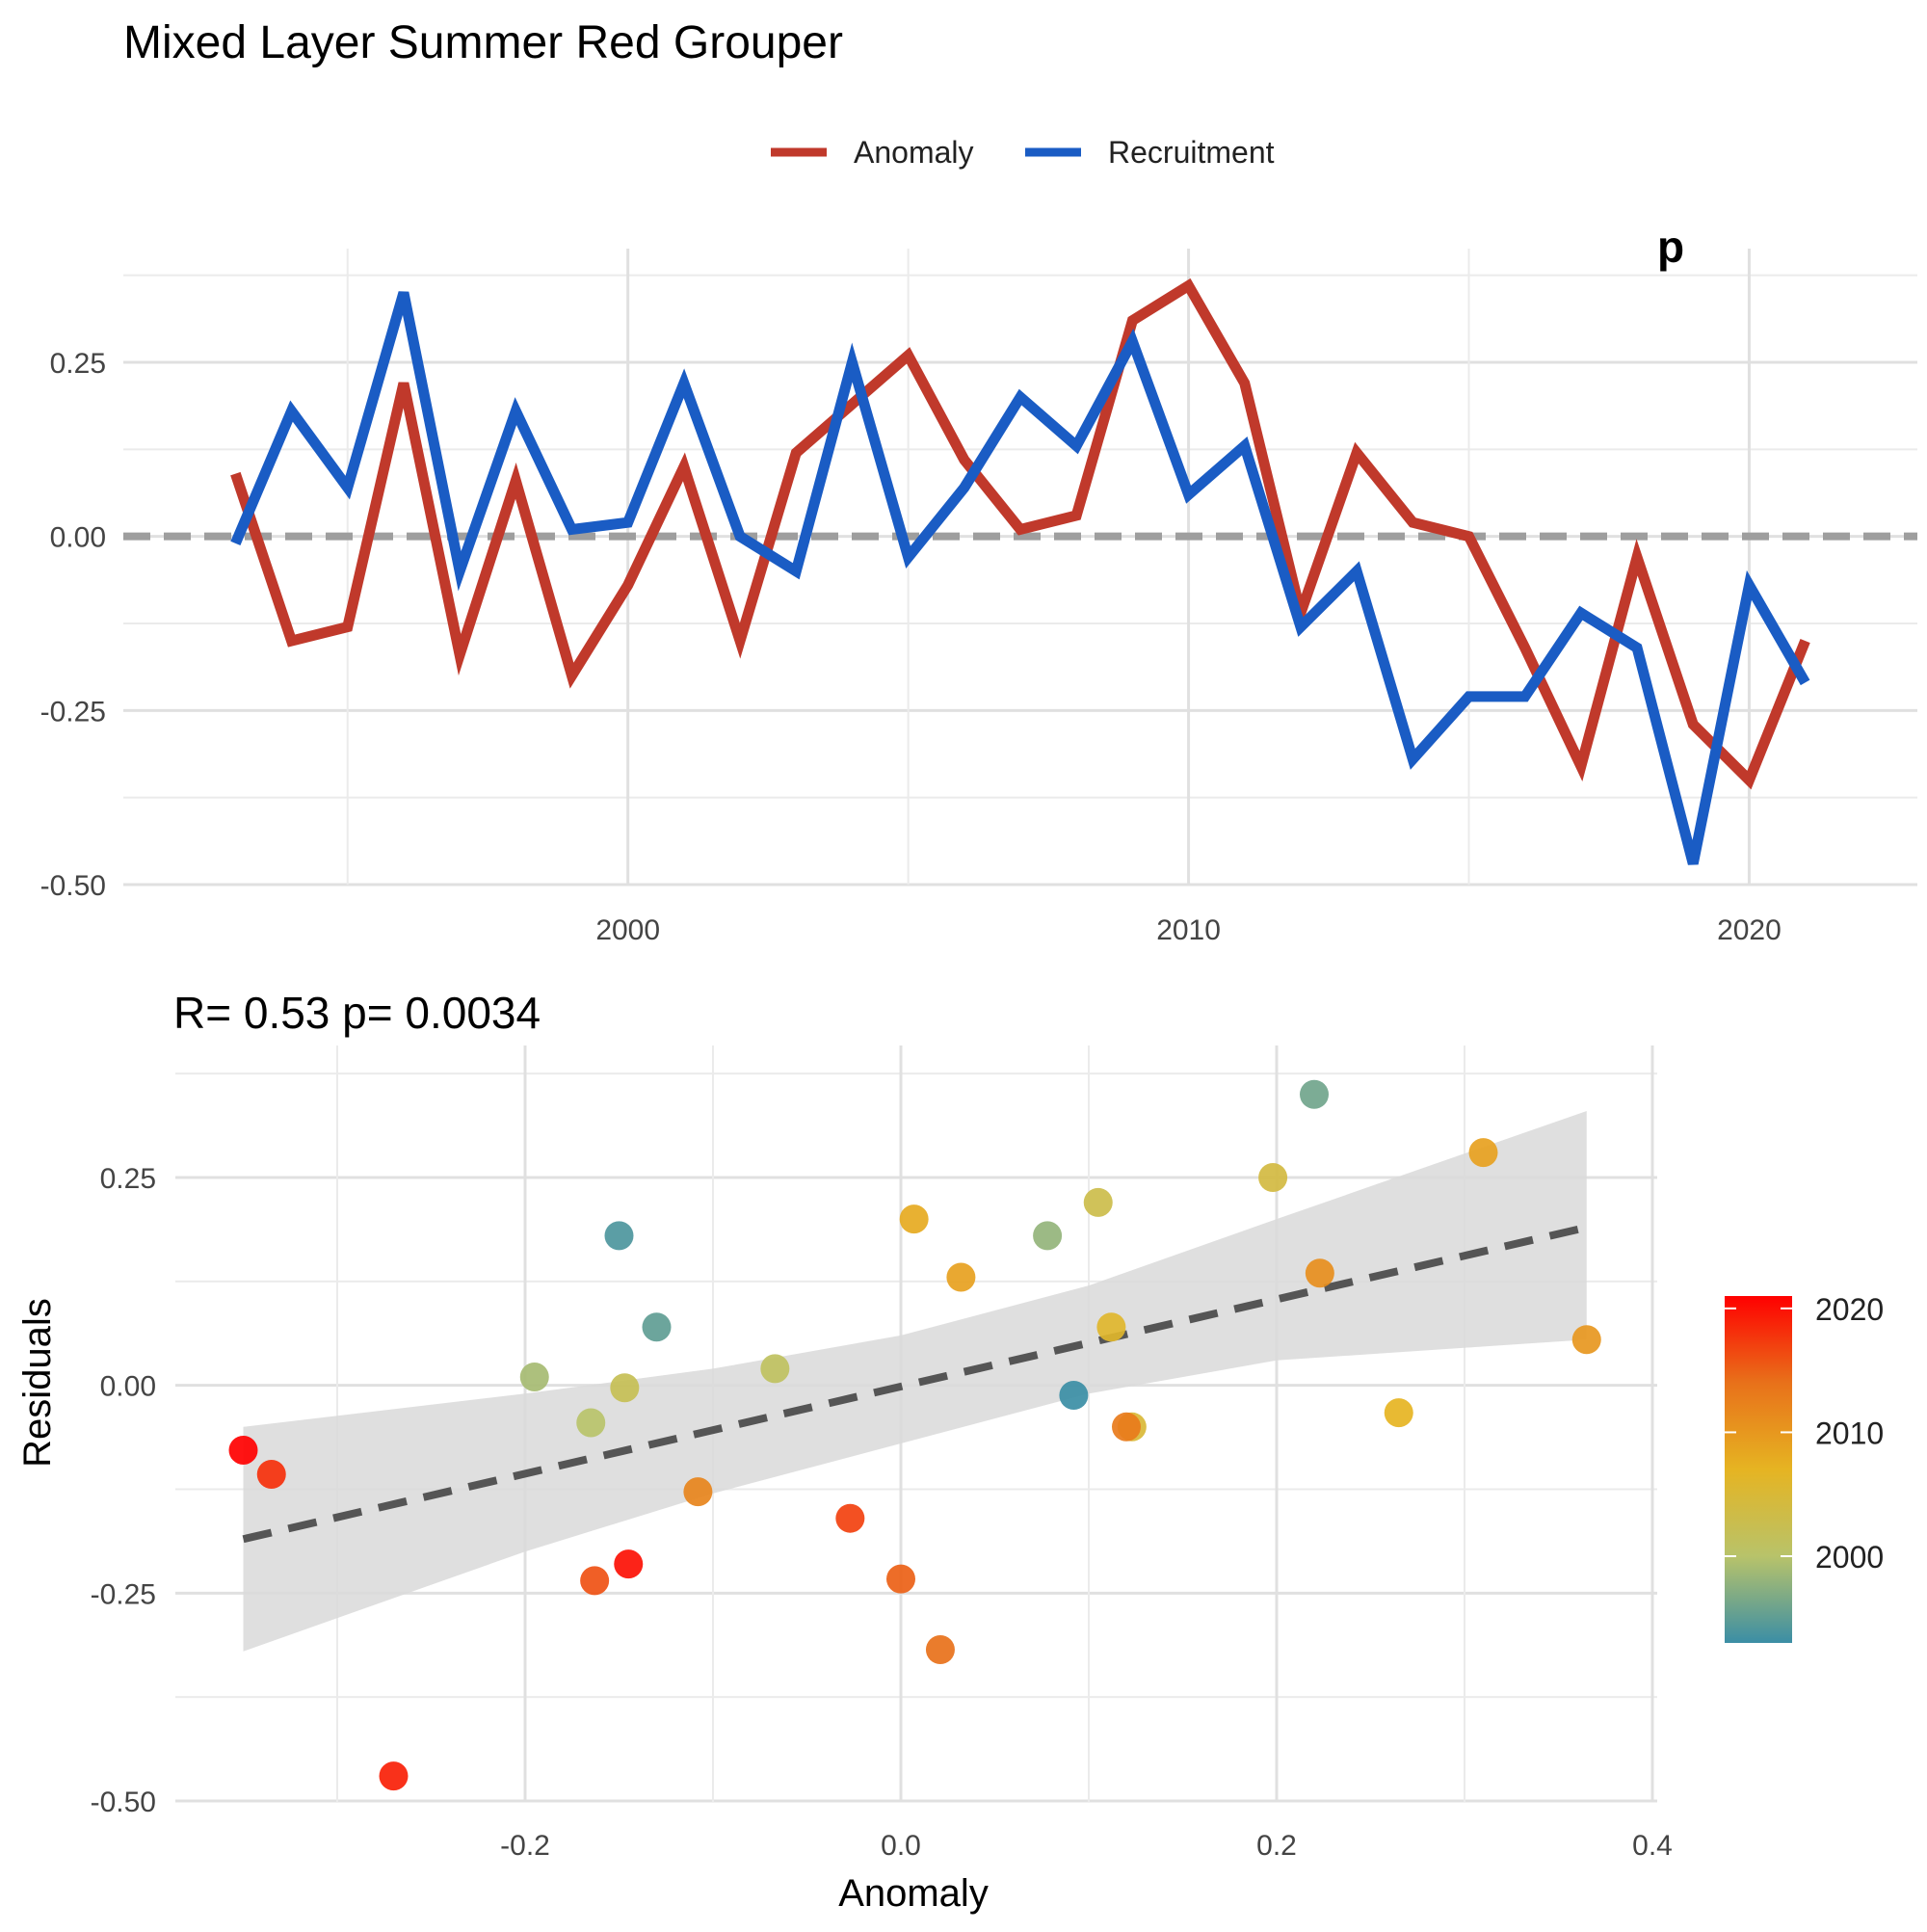 The image size is (1927, 1932). I want to click on x-tick-label: -0.2, so click(525, 1846).